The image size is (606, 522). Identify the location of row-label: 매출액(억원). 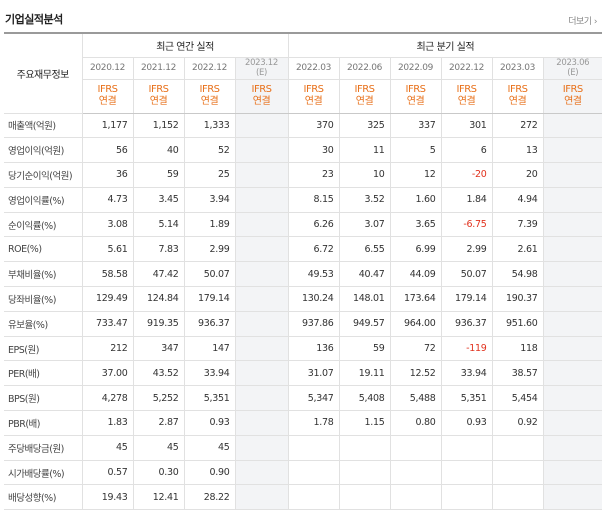
(43, 125).